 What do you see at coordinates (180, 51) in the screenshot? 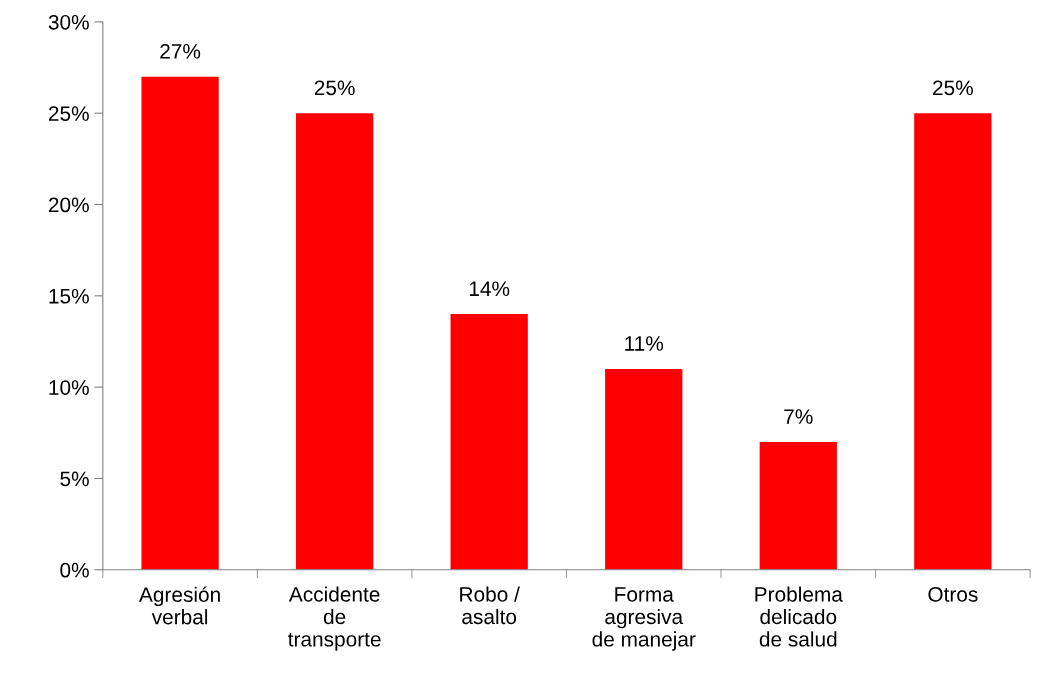
I see `data-label: 27%` at bounding box center [180, 51].